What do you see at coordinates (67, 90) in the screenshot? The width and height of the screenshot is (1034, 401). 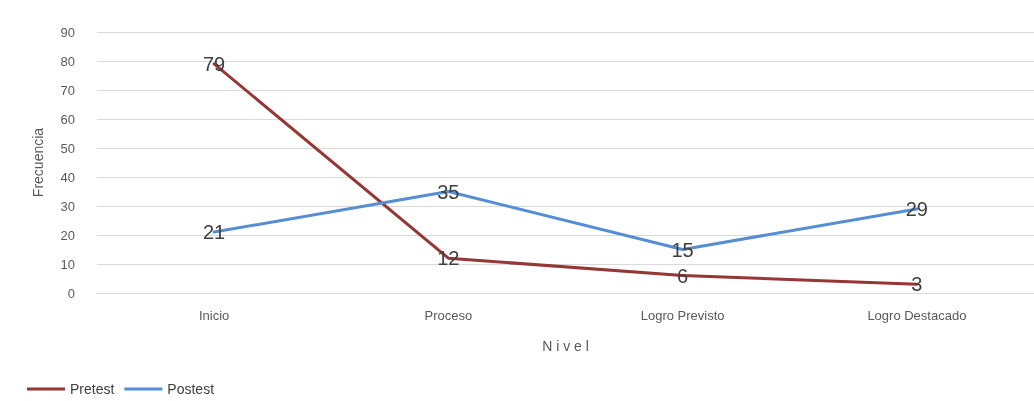 I see `y-tick-label: 70` at bounding box center [67, 90].